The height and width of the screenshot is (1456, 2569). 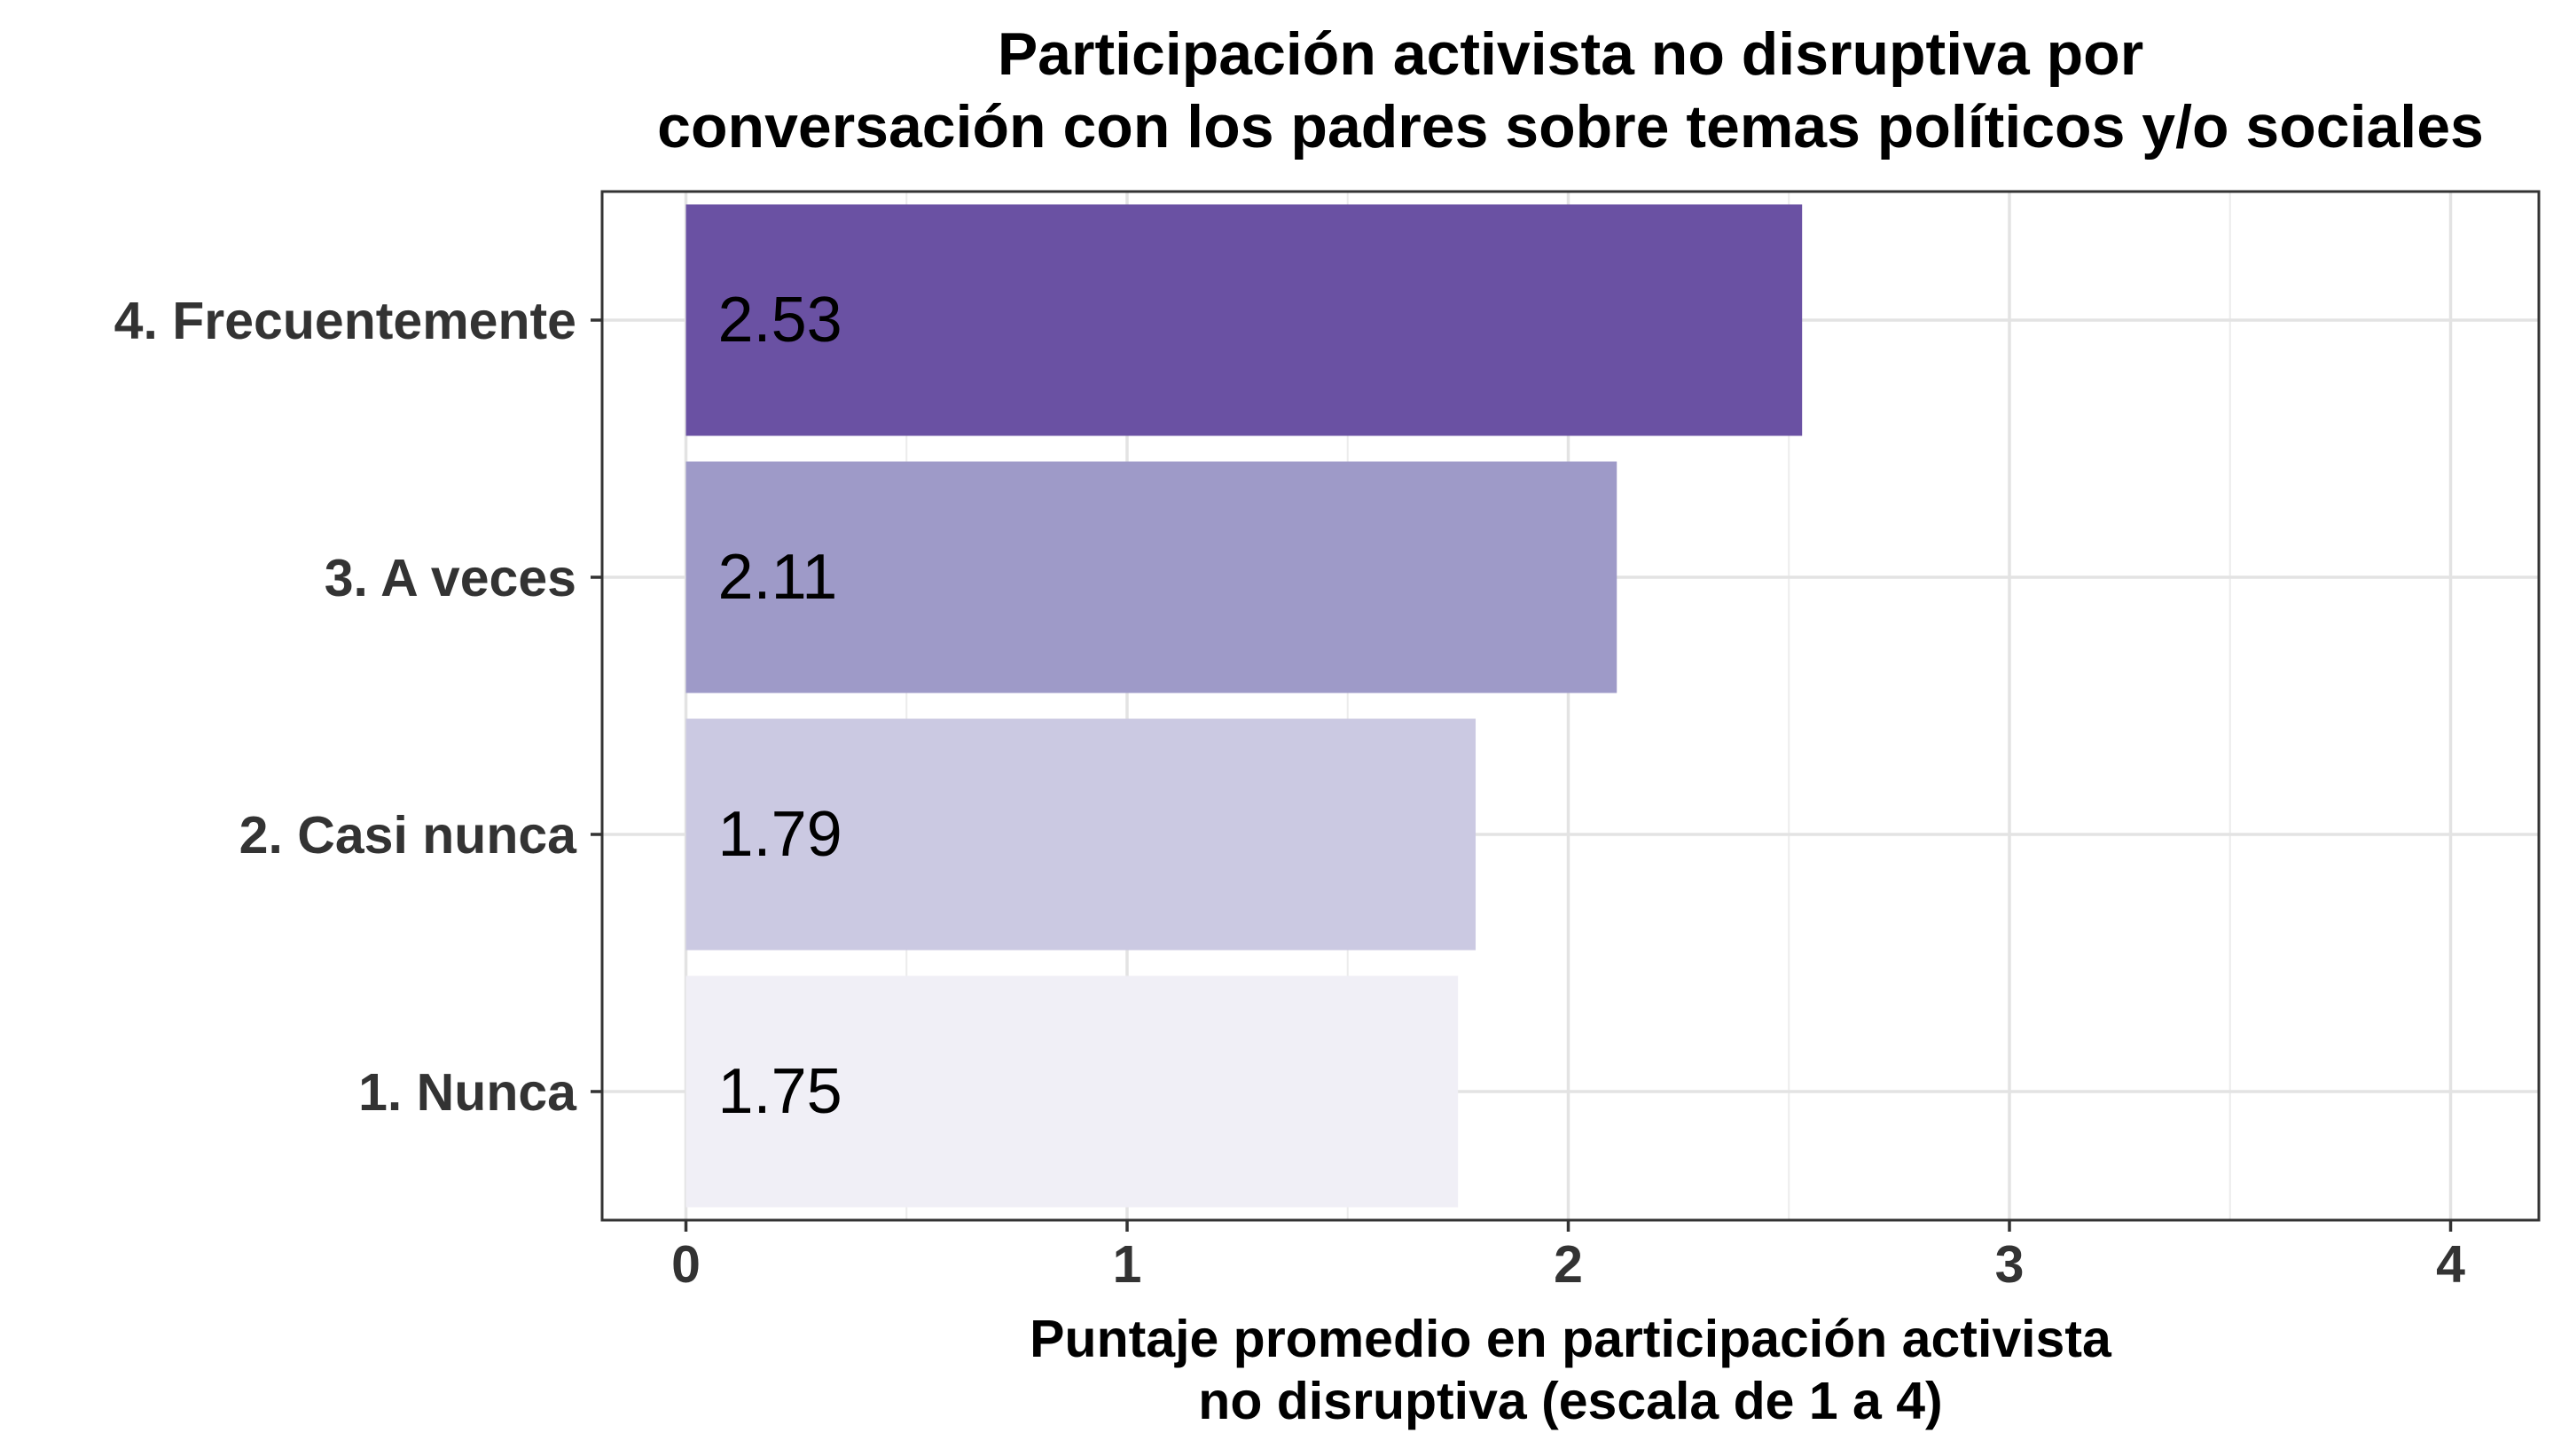 What do you see at coordinates (686, 1264) in the screenshot?
I see `x-tick-label: 0` at bounding box center [686, 1264].